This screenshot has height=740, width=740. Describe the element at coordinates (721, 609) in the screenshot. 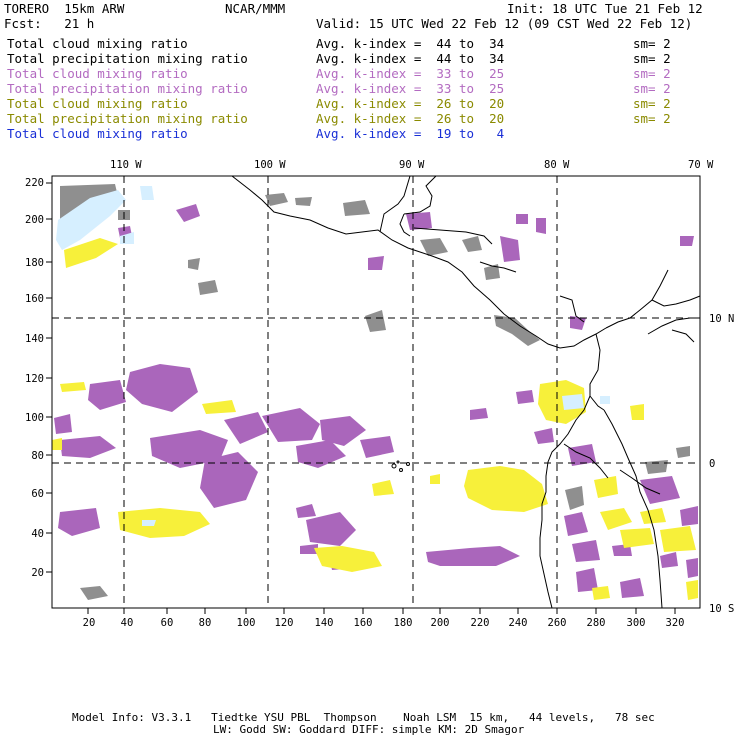

I see `lat-label: 10 S` at that location.